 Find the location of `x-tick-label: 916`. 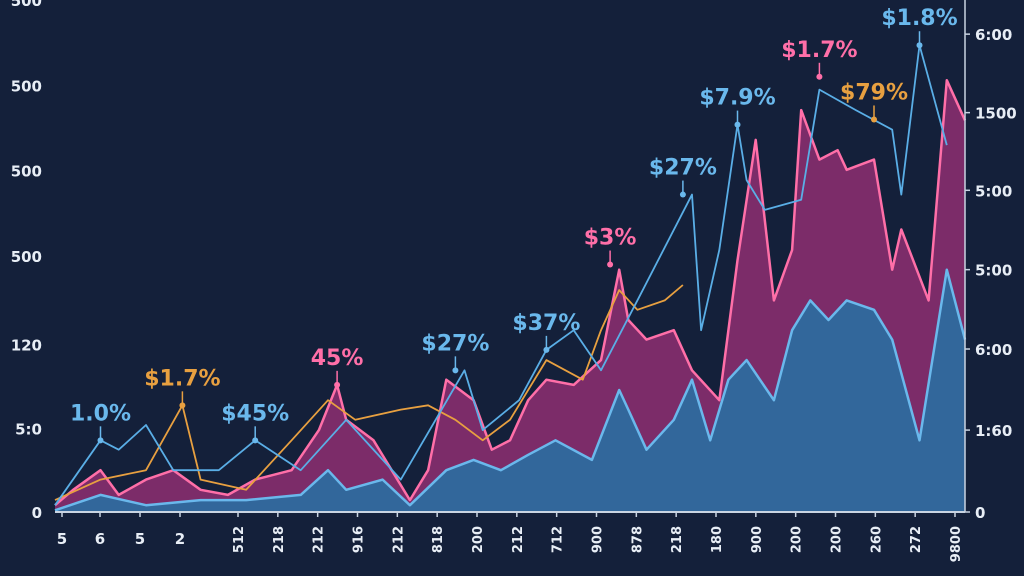

x-tick-label: 916 is located at coordinates (359, 539).